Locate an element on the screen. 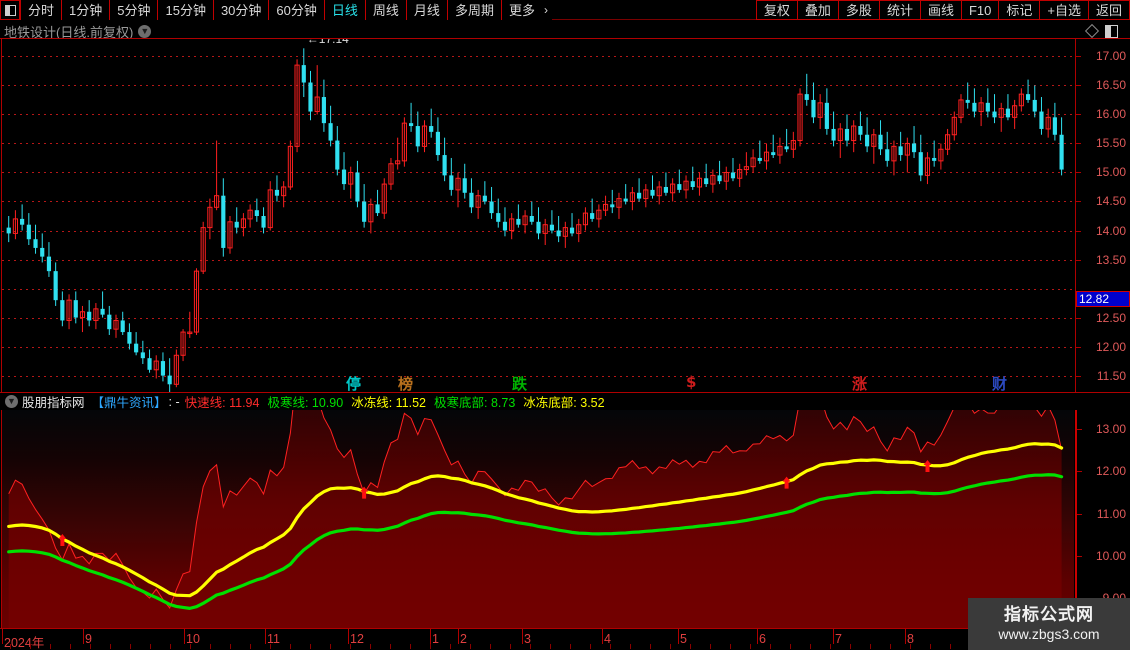 This screenshot has width=1130, height=650. period-60分钟: 60分钟 is located at coordinates (296, 10).